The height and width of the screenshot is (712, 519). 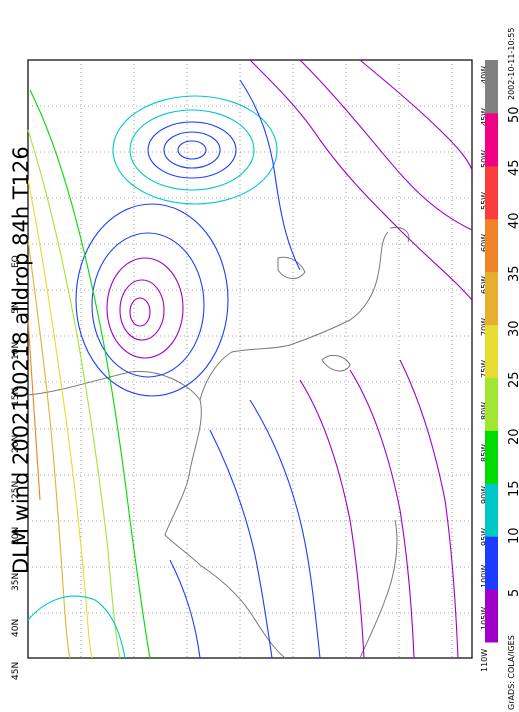 I want to click on lon-label: 90W, so click(x=484, y=495).